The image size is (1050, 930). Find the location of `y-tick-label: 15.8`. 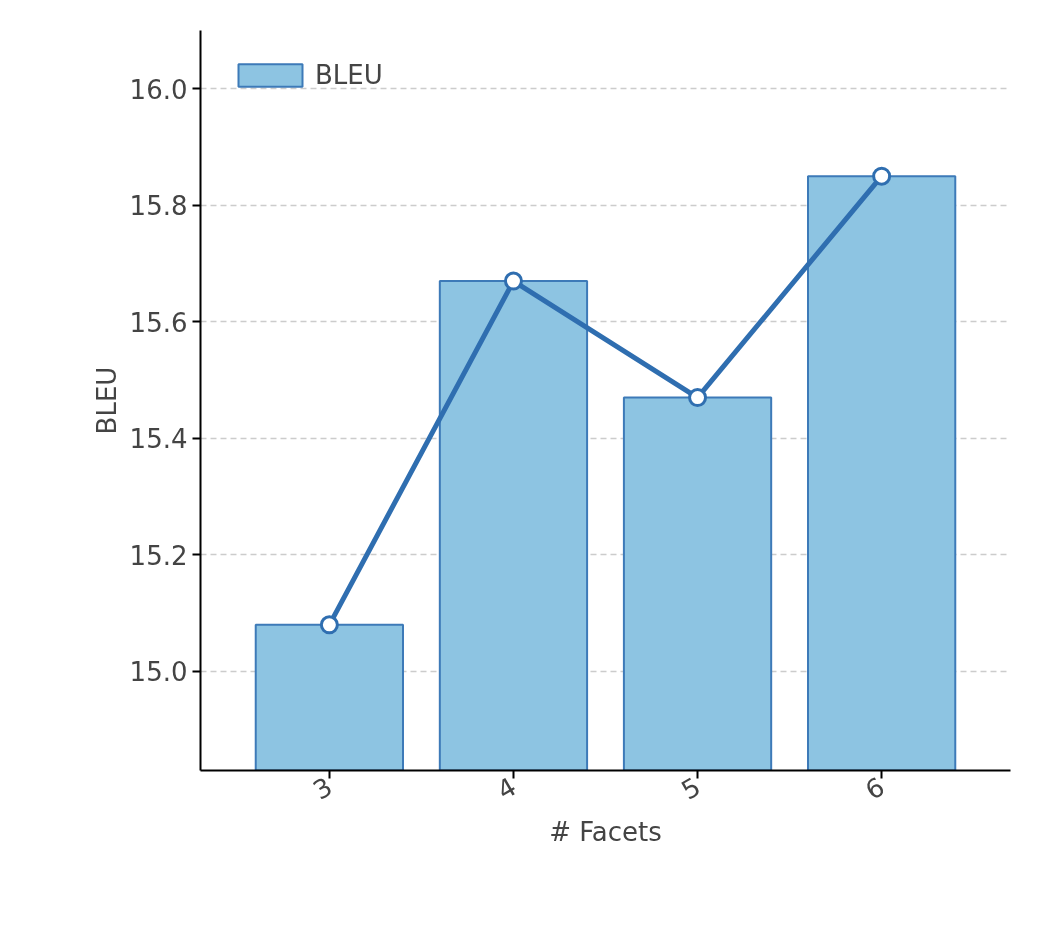

y-tick-label: 15.8 is located at coordinates (158, 206).